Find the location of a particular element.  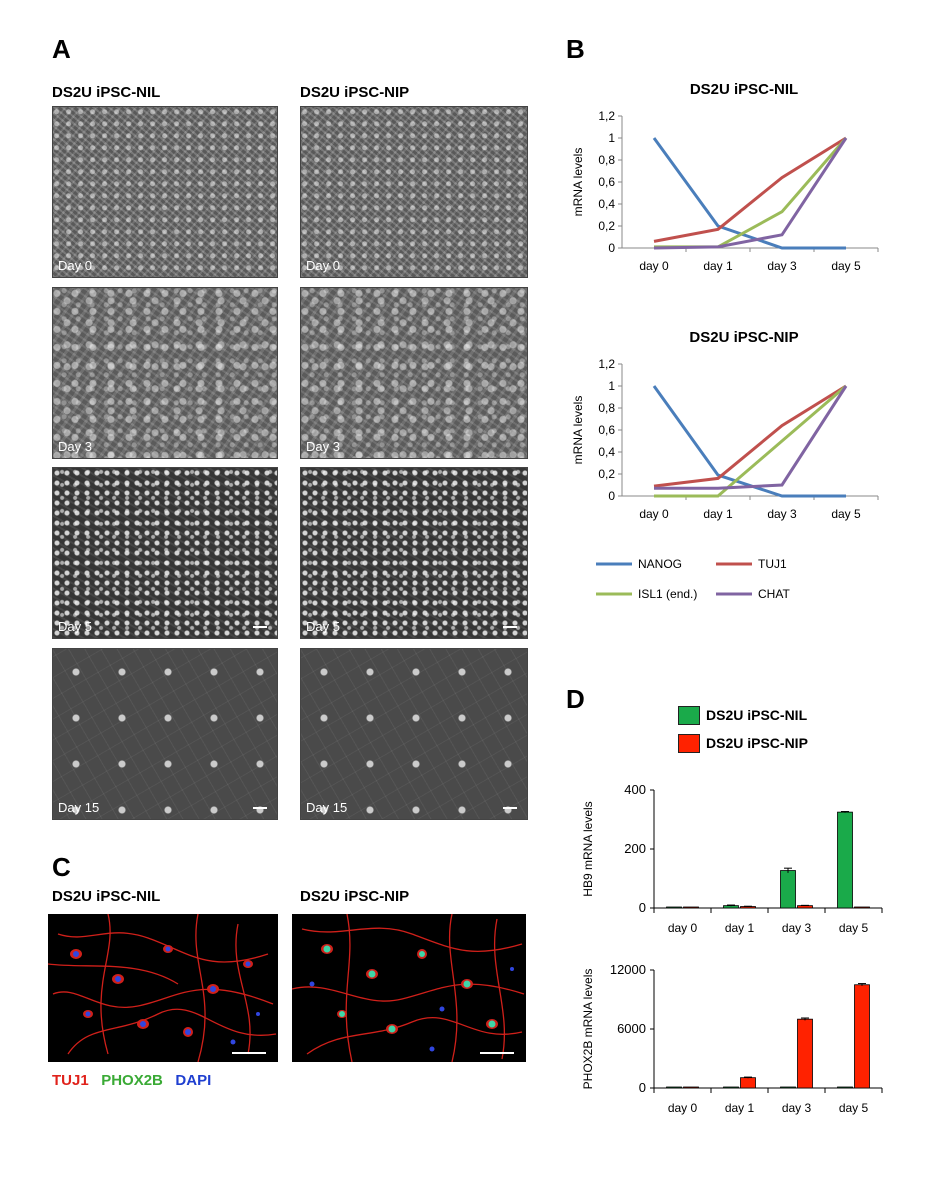

fluorescence-nip-drawing is located at coordinates (408, 988).